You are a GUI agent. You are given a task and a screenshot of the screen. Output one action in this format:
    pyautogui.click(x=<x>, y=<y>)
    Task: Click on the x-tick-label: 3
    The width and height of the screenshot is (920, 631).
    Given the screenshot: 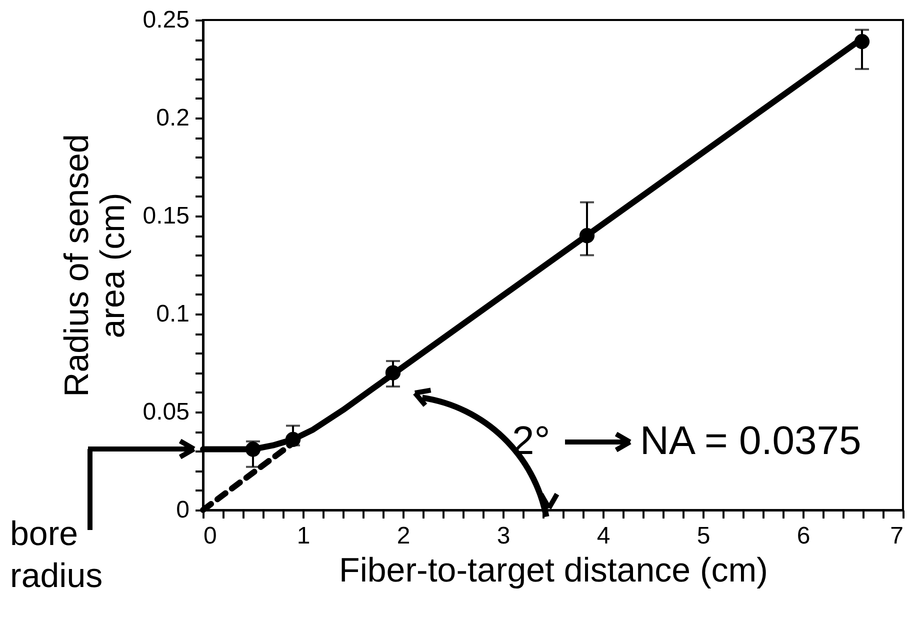 What is the action you would take?
    pyautogui.click(x=503, y=536)
    